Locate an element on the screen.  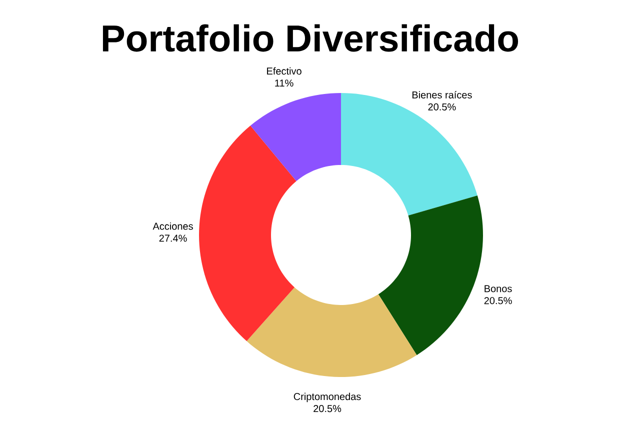
slice-label: Acciones is located at coordinates (172, 226).